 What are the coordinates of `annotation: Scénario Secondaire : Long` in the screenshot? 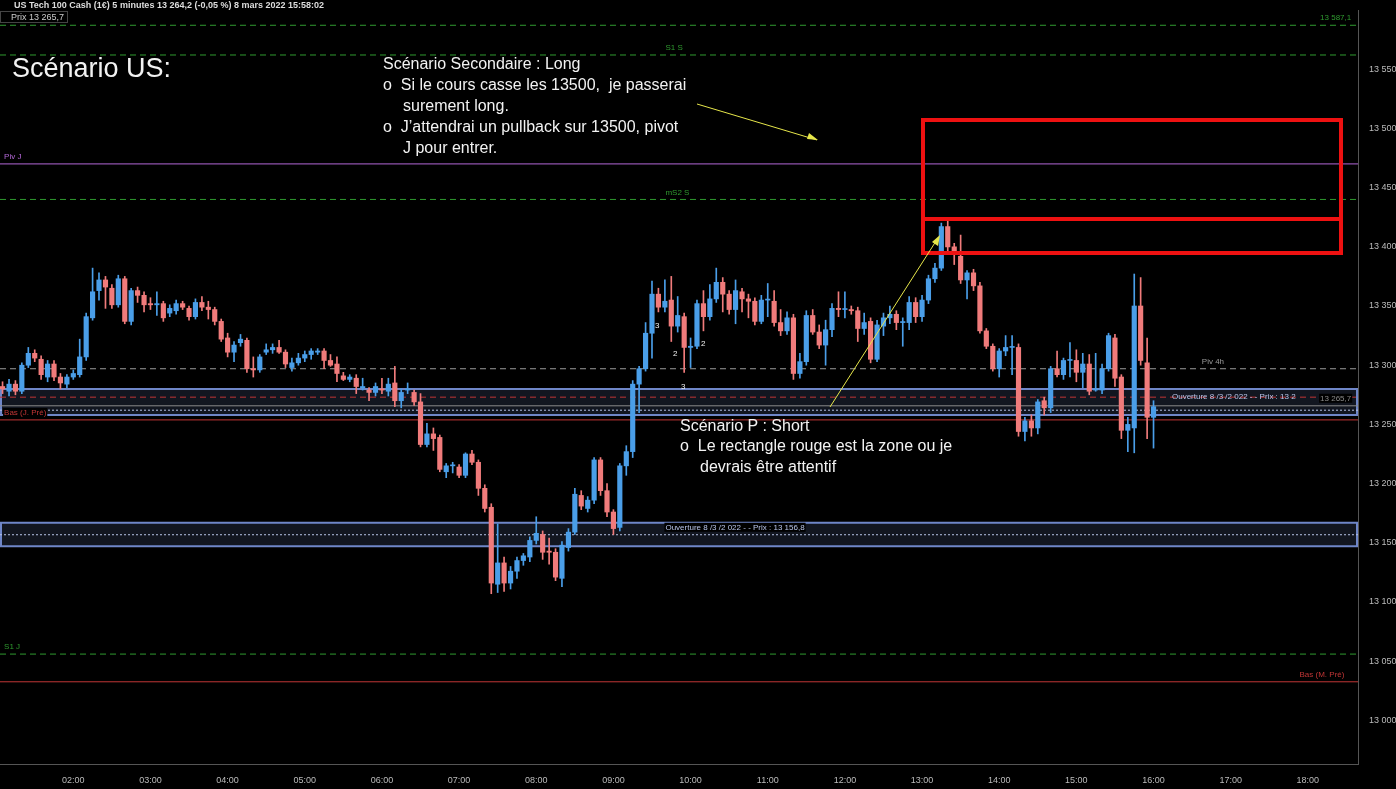 It's located at (482, 63).